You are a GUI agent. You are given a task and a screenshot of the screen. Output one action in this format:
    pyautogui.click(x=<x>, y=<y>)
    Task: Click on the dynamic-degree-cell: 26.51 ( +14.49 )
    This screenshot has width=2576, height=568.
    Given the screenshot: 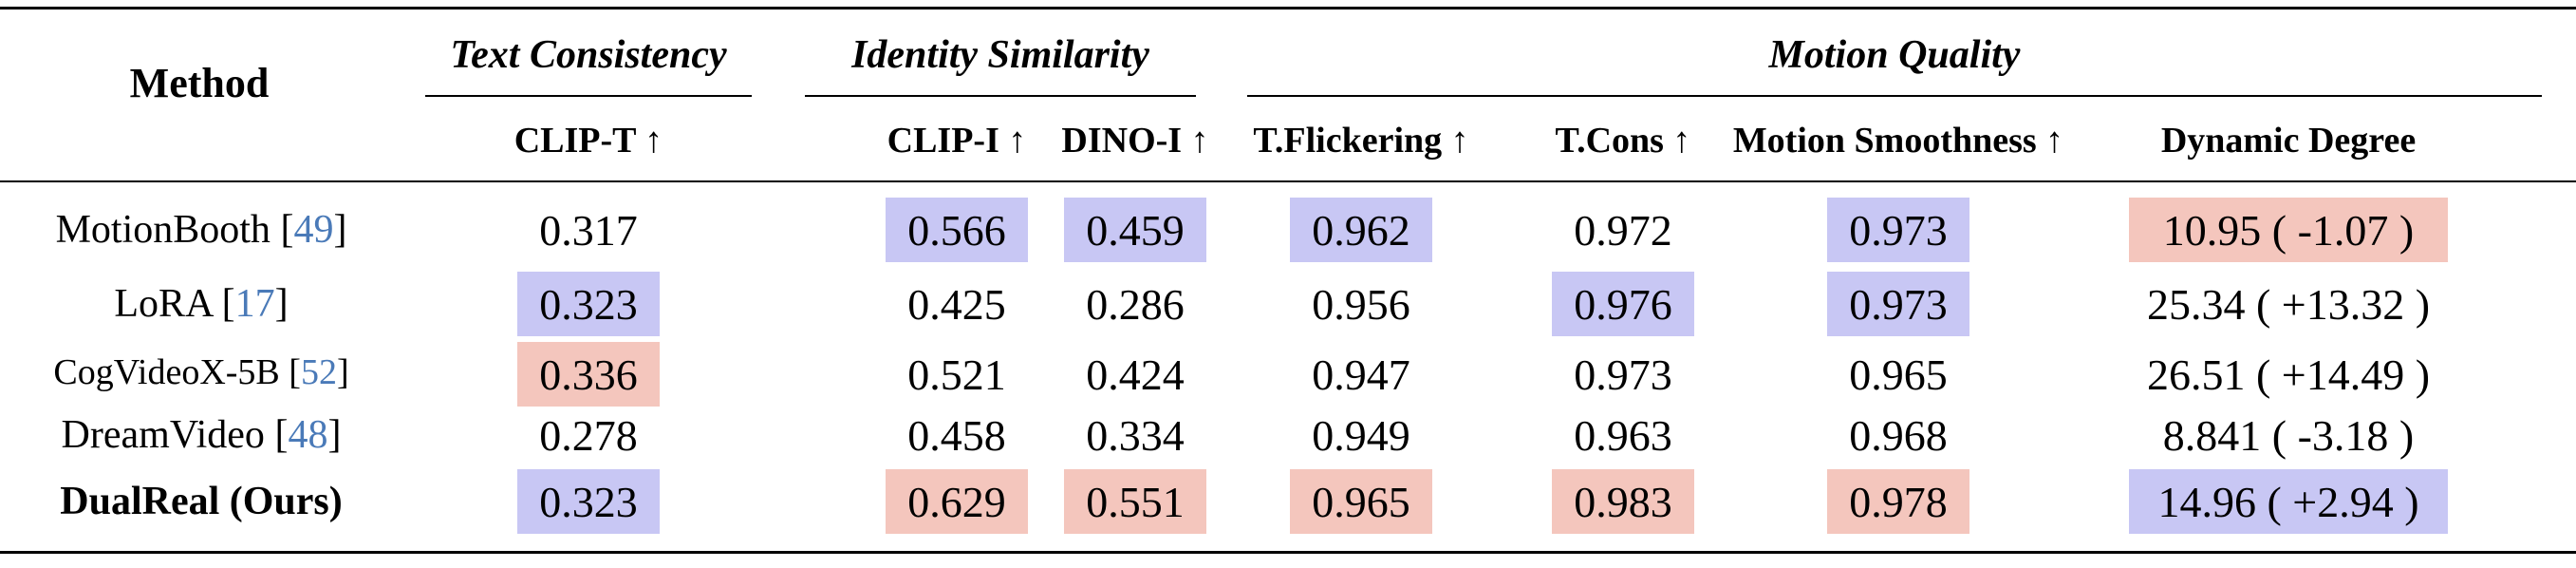 What is the action you would take?
    pyautogui.click(x=2288, y=375)
    